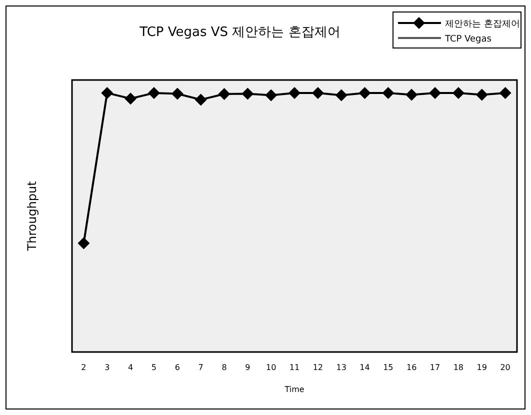 The width and height of the screenshot is (531, 415). I want to click on x-tick-label: 5, so click(154, 367).